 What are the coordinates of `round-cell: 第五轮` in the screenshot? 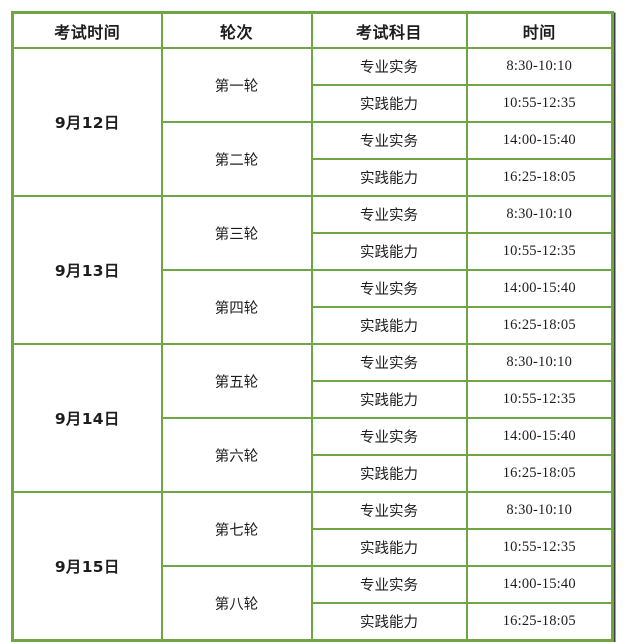 It's located at (236, 381).